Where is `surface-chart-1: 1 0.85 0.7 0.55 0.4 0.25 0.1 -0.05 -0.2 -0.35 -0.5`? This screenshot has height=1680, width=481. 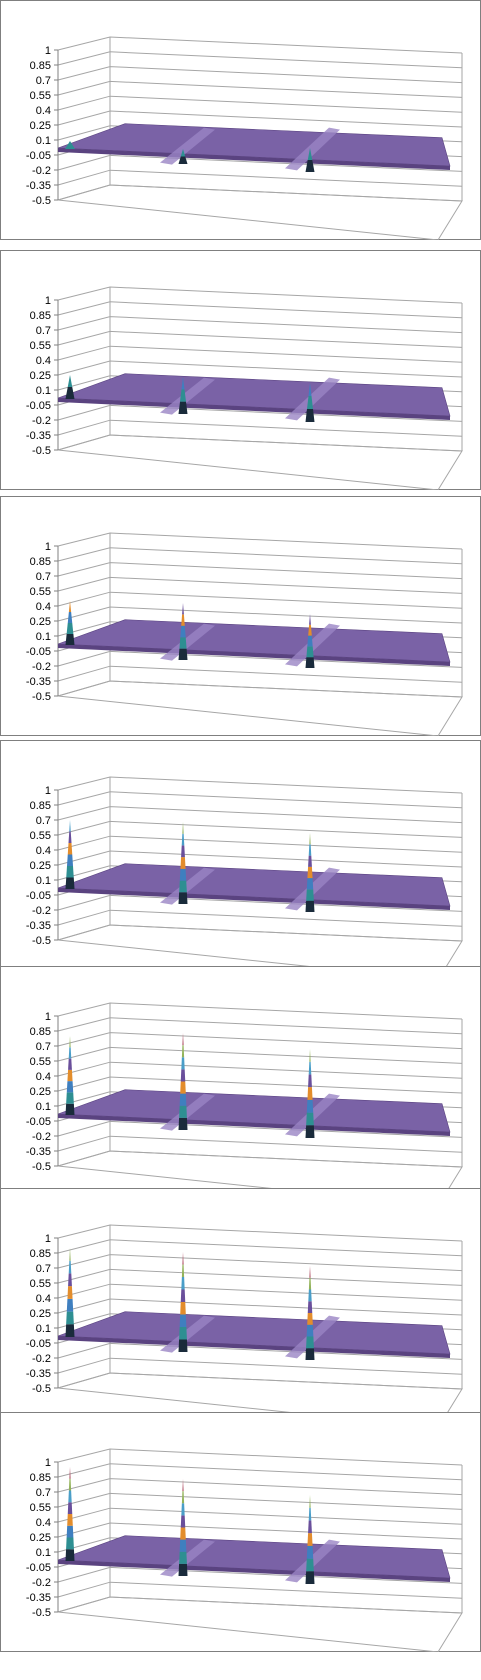 surface-chart-1: 1 0.85 0.7 0.55 0.4 0.25 0.1 -0.05 -0.2 -0.35 -0.5 is located at coordinates (240, 120).